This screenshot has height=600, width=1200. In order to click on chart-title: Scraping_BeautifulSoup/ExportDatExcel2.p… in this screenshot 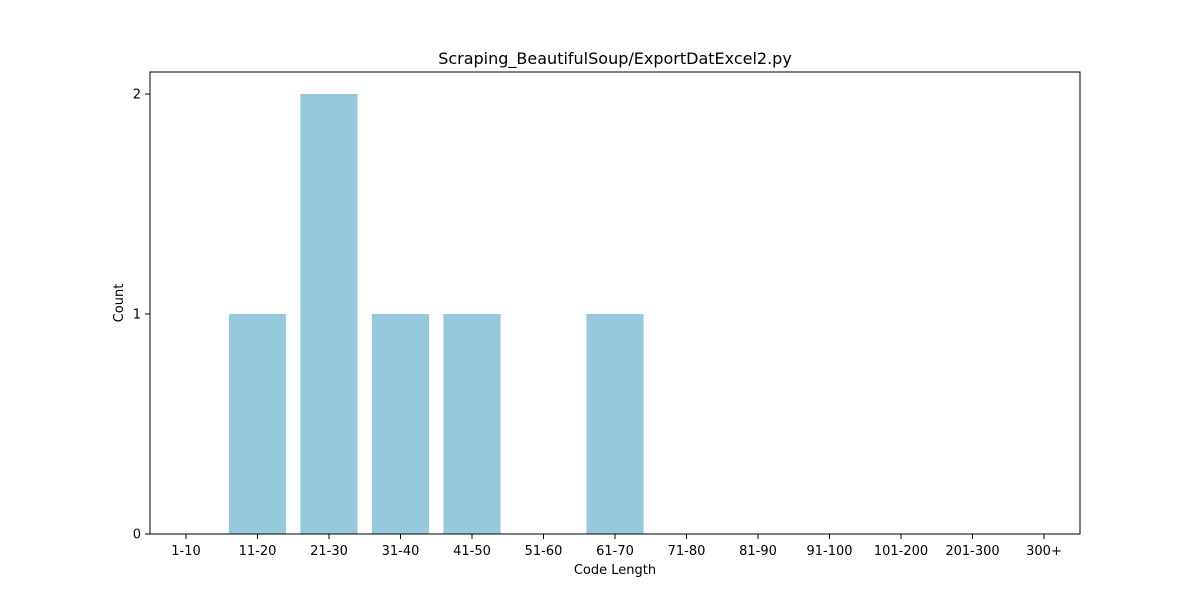, I will do `click(615, 59)`.